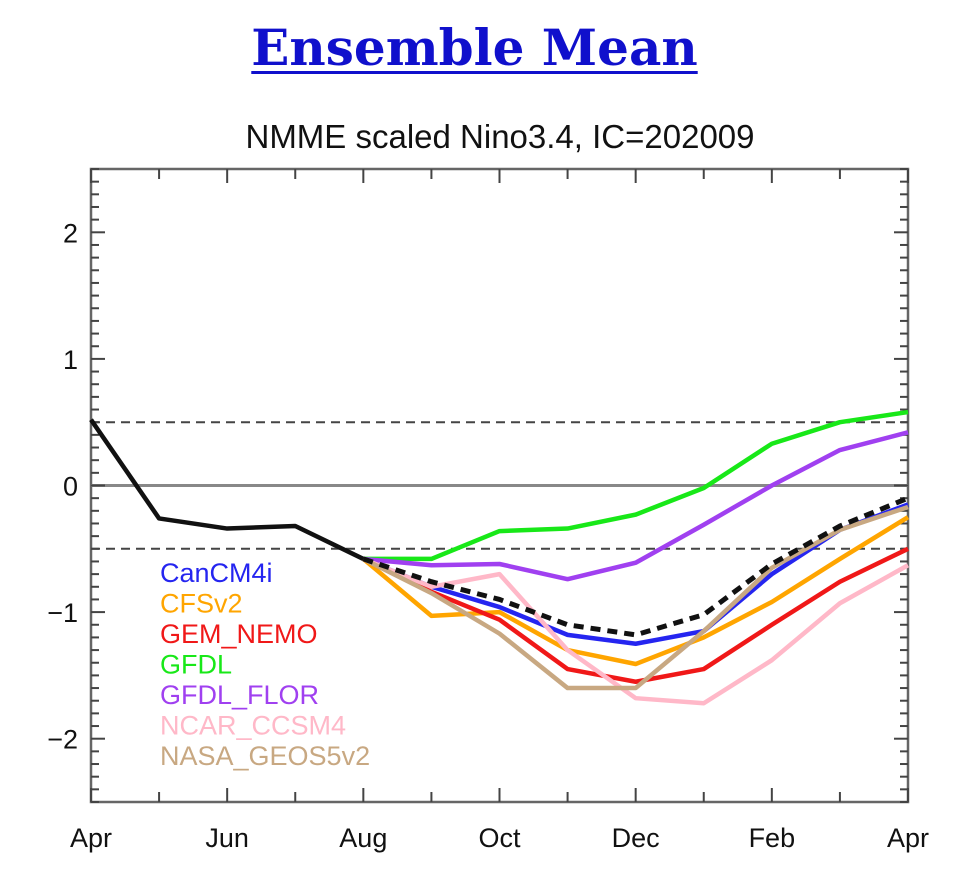  What do you see at coordinates (216, 573) in the screenshot?
I see `legend-label: CanCM4i` at bounding box center [216, 573].